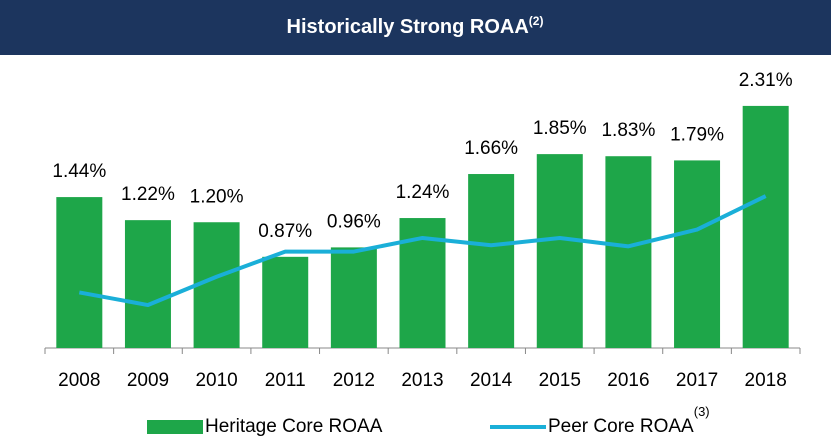  What do you see at coordinates (702, 411) in the screenshot?
I see `legend-footnote: (3)` at bounding box center [702, 411].